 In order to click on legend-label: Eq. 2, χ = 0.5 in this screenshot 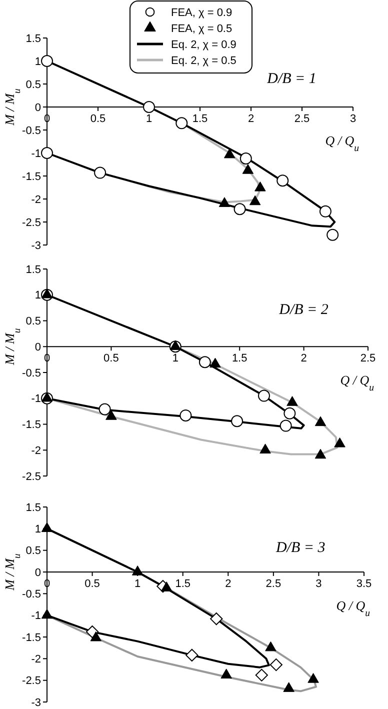, I will do `click(203, 60)`.